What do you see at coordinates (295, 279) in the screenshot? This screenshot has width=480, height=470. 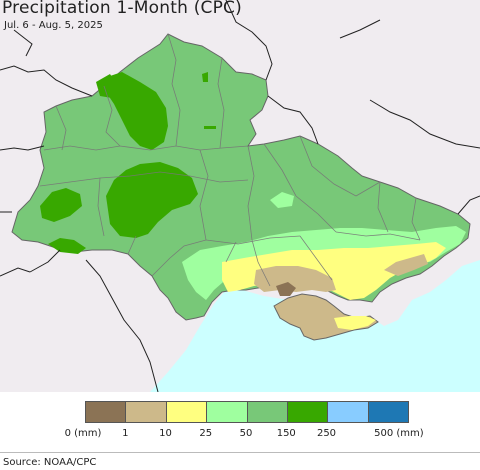 I see `zone-1-10-south` at bounding box center [295, 279].